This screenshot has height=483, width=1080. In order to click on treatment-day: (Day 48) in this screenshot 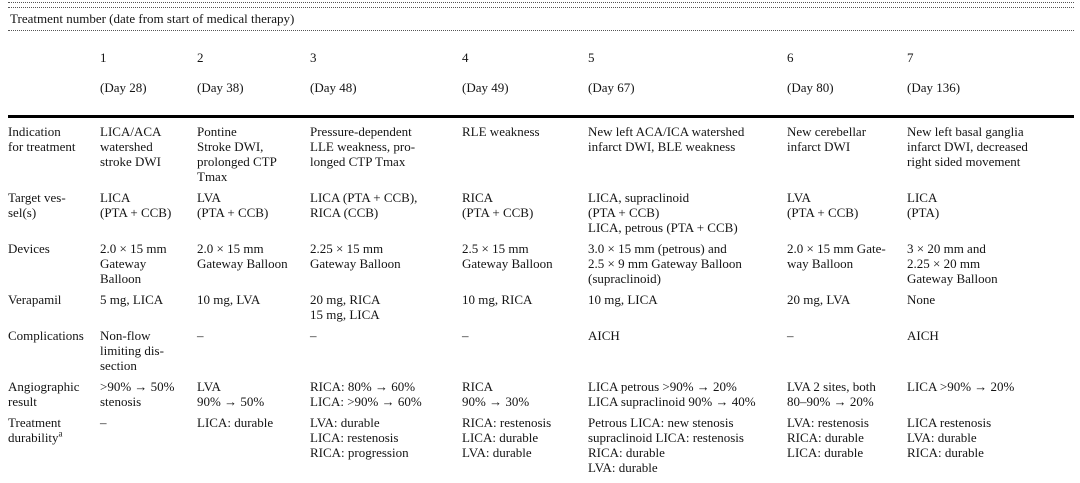, I will do `click(333, 87)`.